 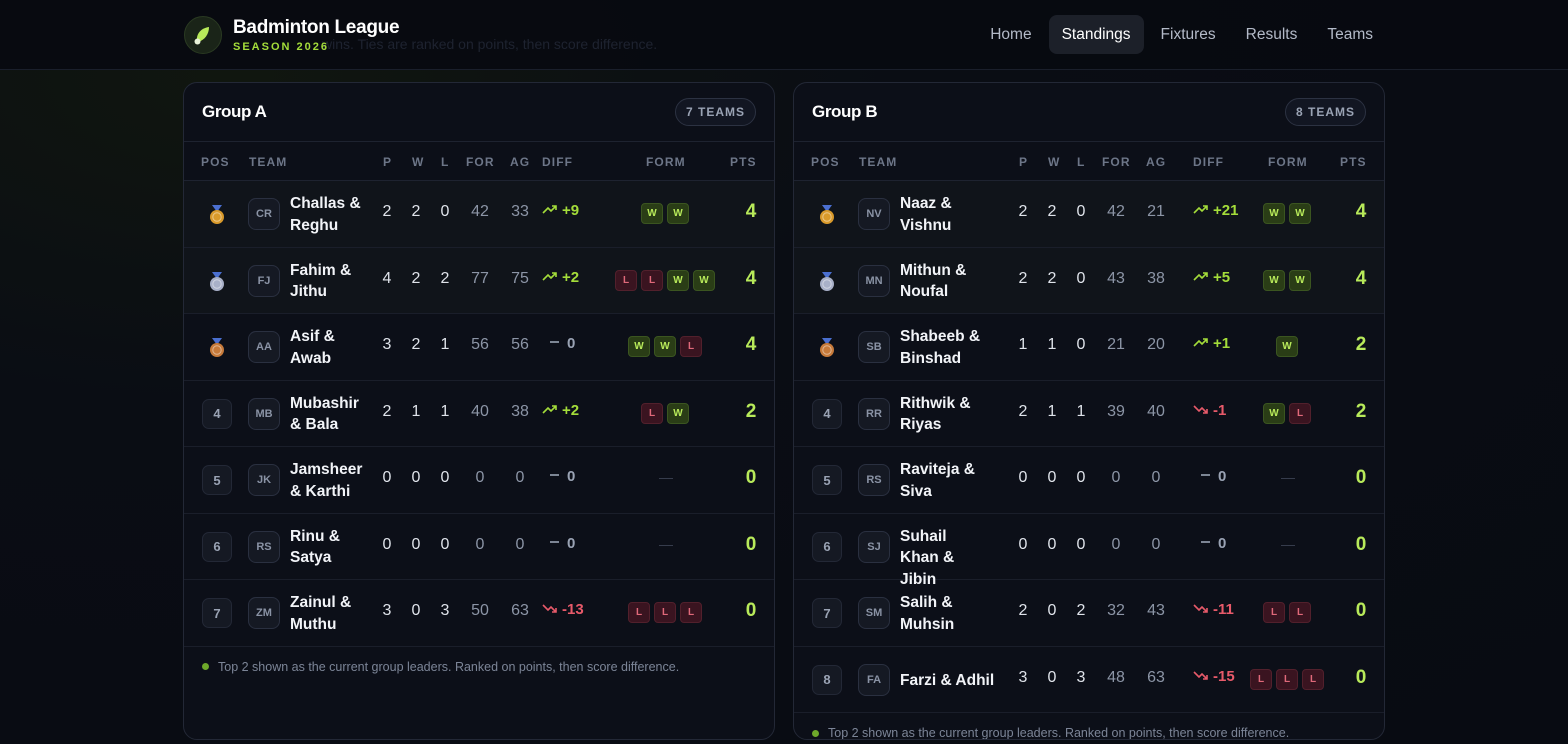 I want to click on team-name: Fahim & Jithu, so click(x=321, y=281).